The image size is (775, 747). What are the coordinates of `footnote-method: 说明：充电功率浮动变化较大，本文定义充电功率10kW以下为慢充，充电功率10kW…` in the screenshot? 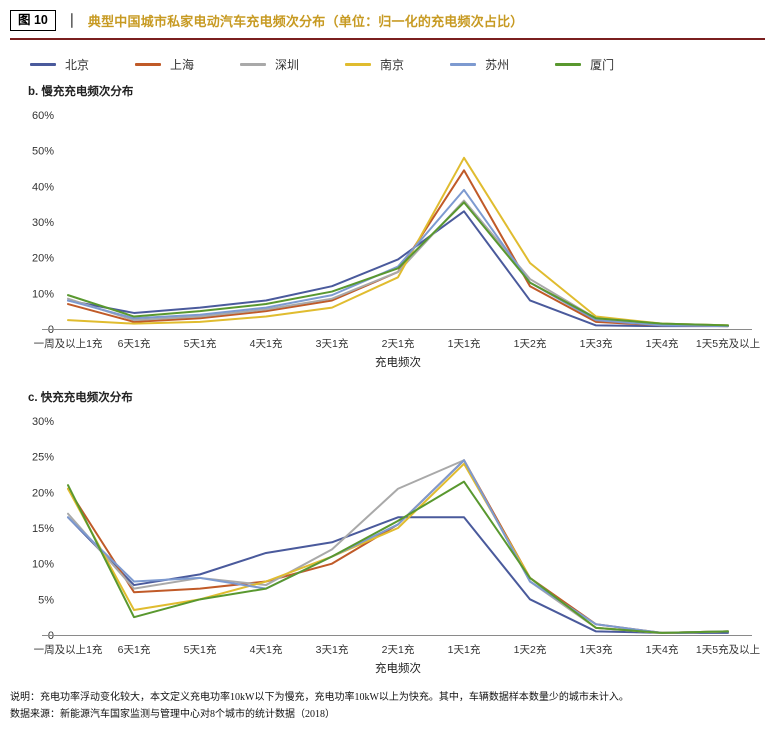 It's located at (319, 697).